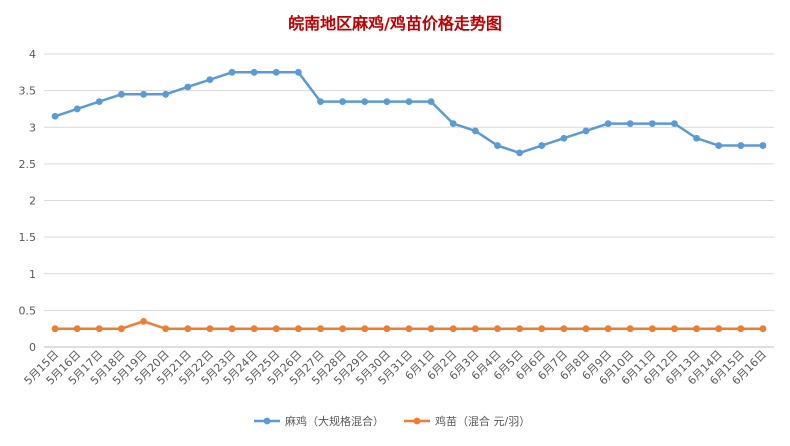 The height and width of the screenshot is (446, 790). Describe the element at coordinates (28, 164) in the screenshot. I see `y-tick-label: 2.5` at that location.